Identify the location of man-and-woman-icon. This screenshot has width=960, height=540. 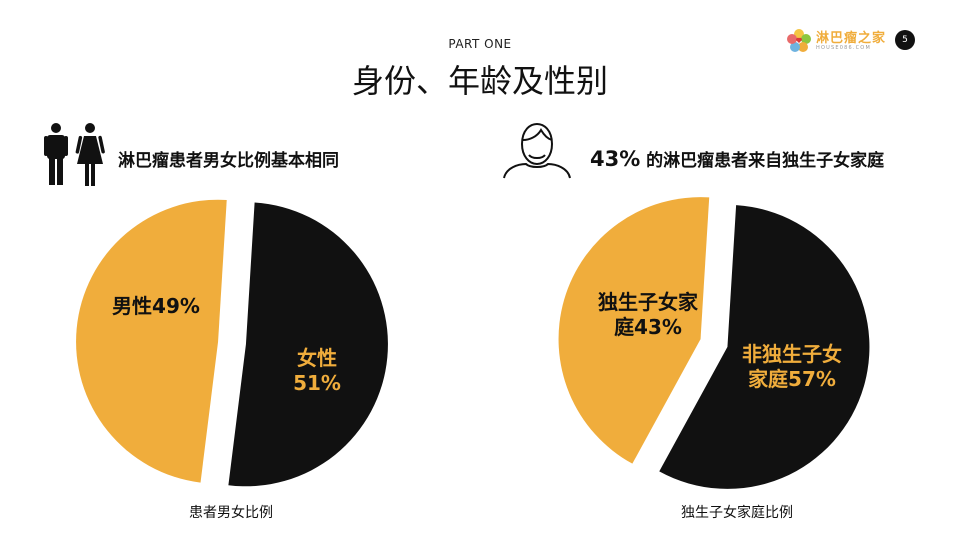
(74, 154).